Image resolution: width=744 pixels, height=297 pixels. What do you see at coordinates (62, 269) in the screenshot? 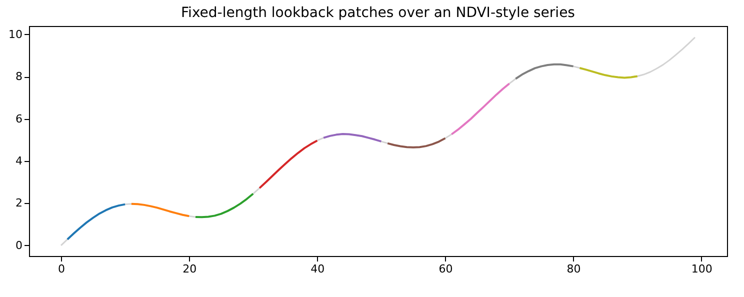
I see `x-tick-label: 0` at bounding box center [62, 269].